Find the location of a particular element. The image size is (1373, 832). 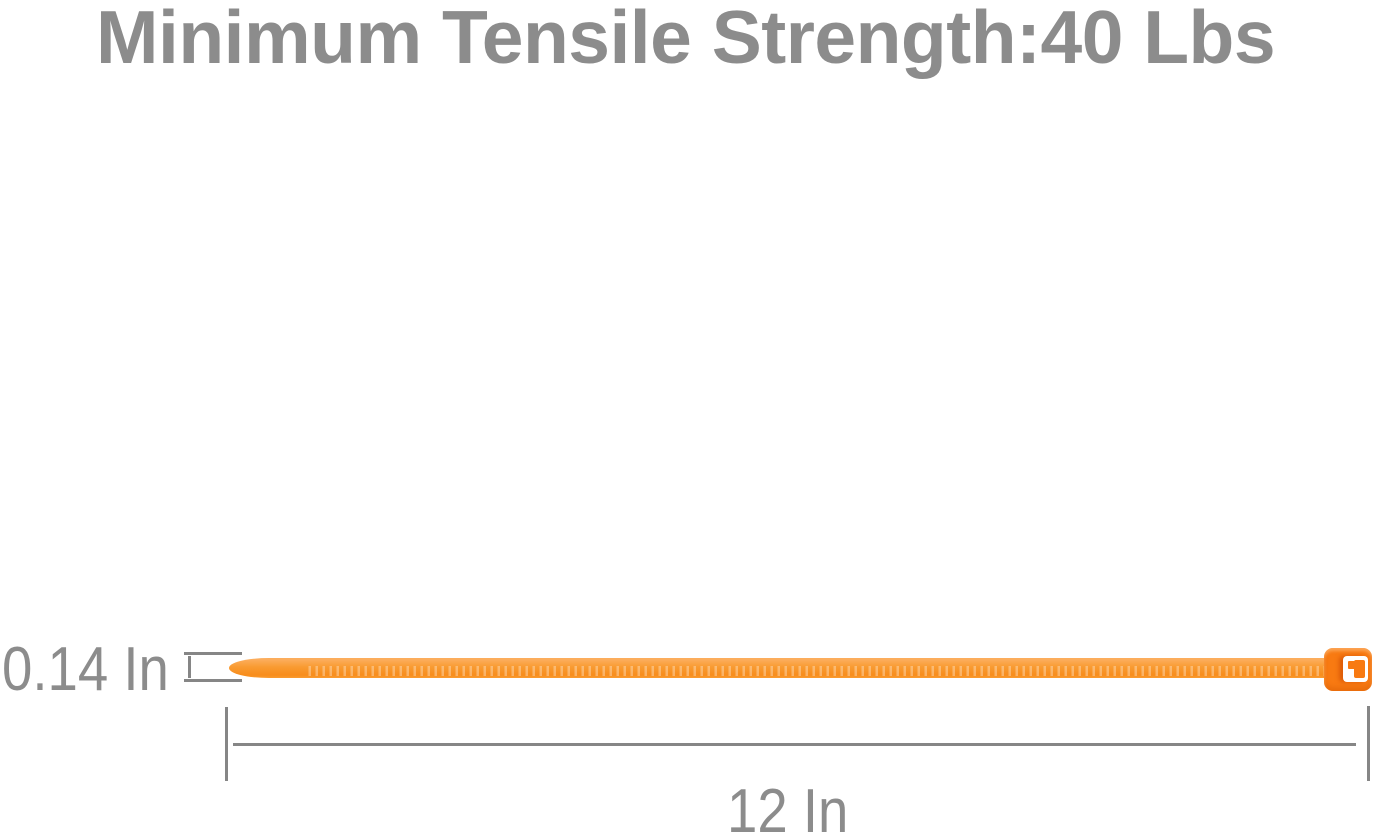

cable-tie-head-pawl is located at coordinates (1356, 669).